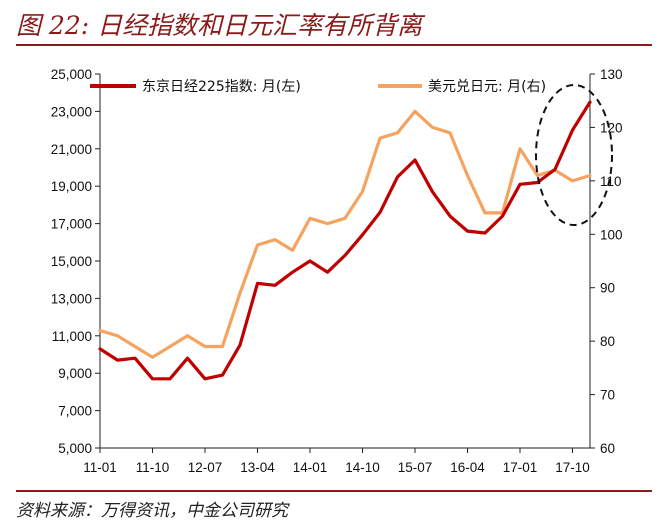 This screenshot has width=668, height=526. I want to click on x-axis-tick-label: 14-01, so click(310, 467).